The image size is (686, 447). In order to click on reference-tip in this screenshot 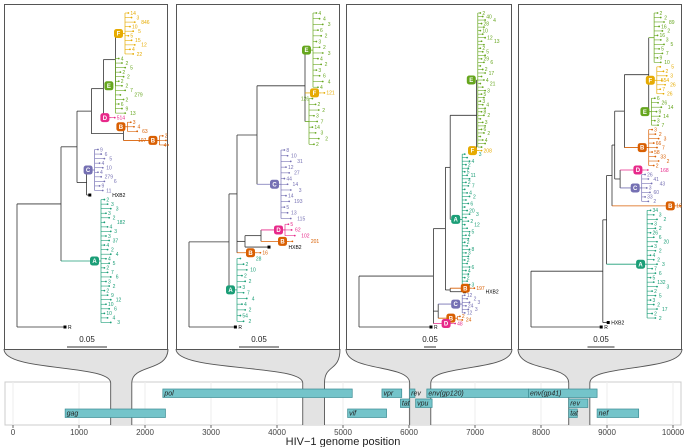, I will do `click(431, 327)`.